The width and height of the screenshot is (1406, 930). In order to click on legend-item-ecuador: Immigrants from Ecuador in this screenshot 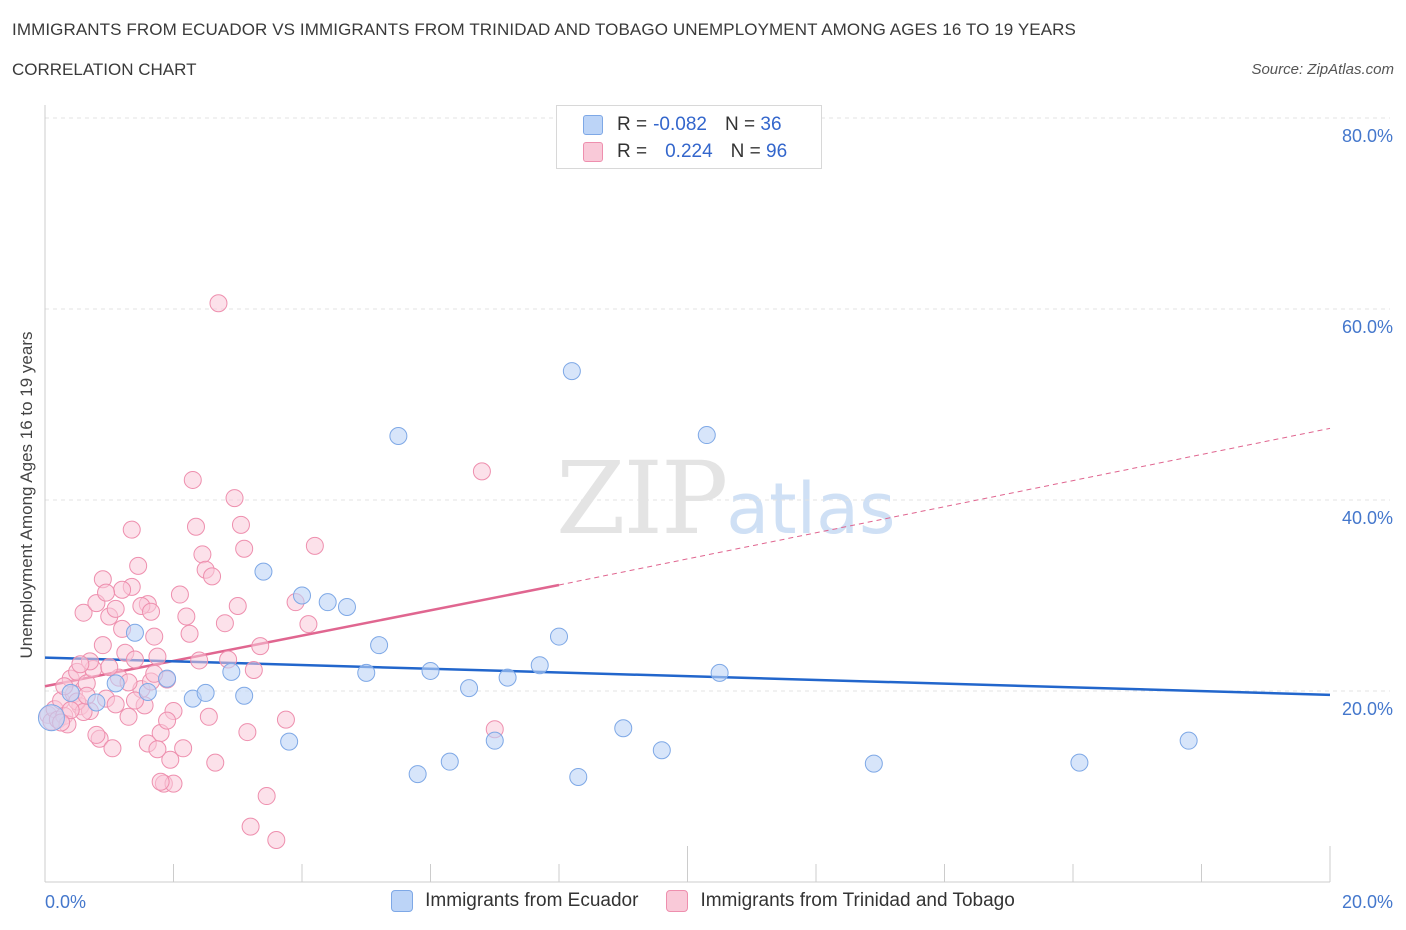, I will do `click(514, 901)`.